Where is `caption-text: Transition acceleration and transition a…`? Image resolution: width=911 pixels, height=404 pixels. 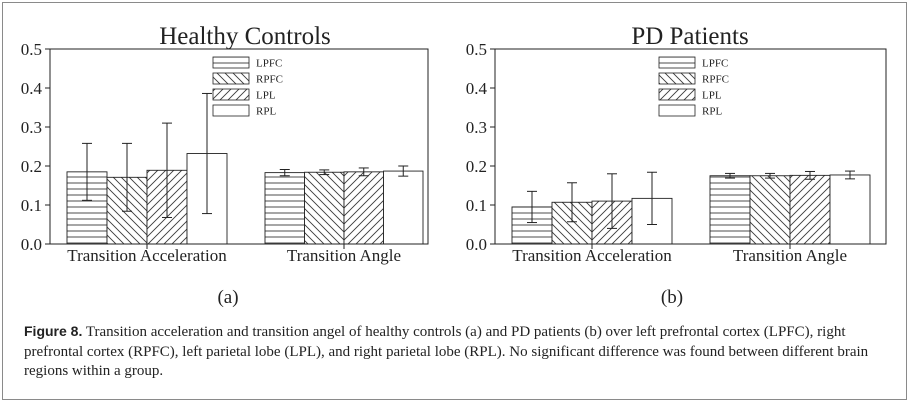 caption-text: Transition acceleration and transition a… is located at coordinates (446, 351).